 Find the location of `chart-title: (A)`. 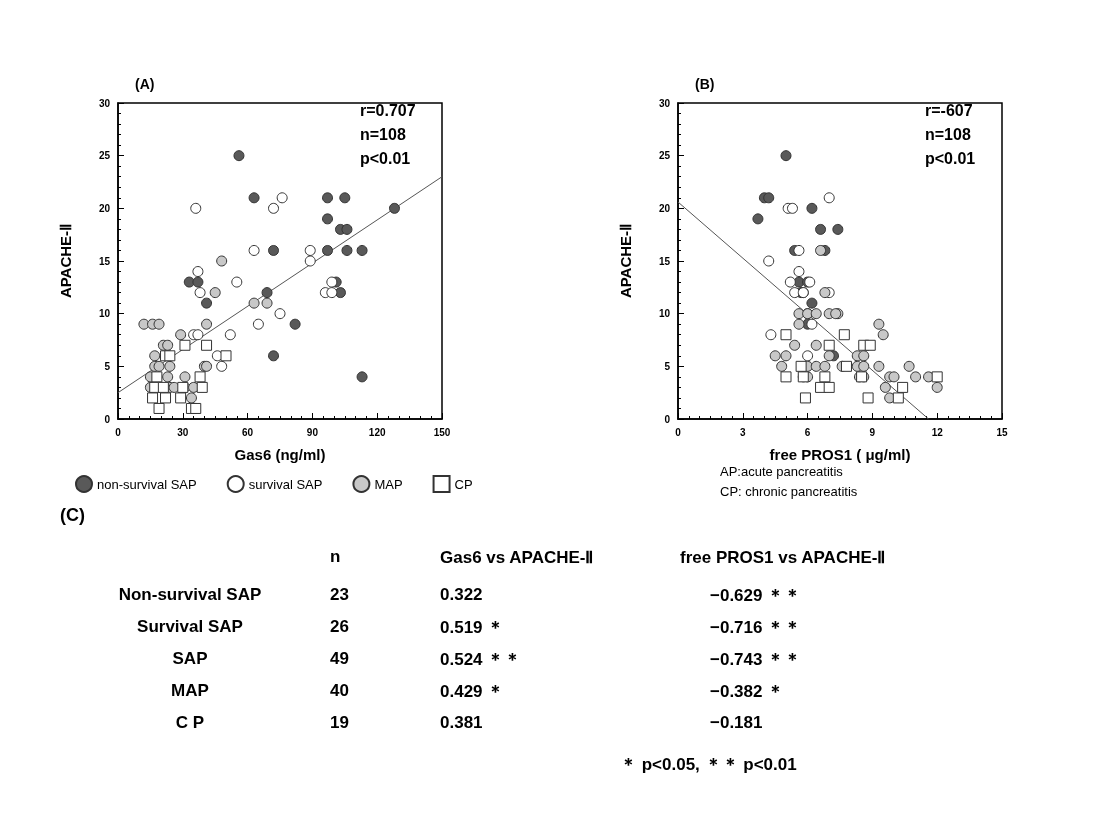

chart-title: (A) is located at coordinates (145, 84).